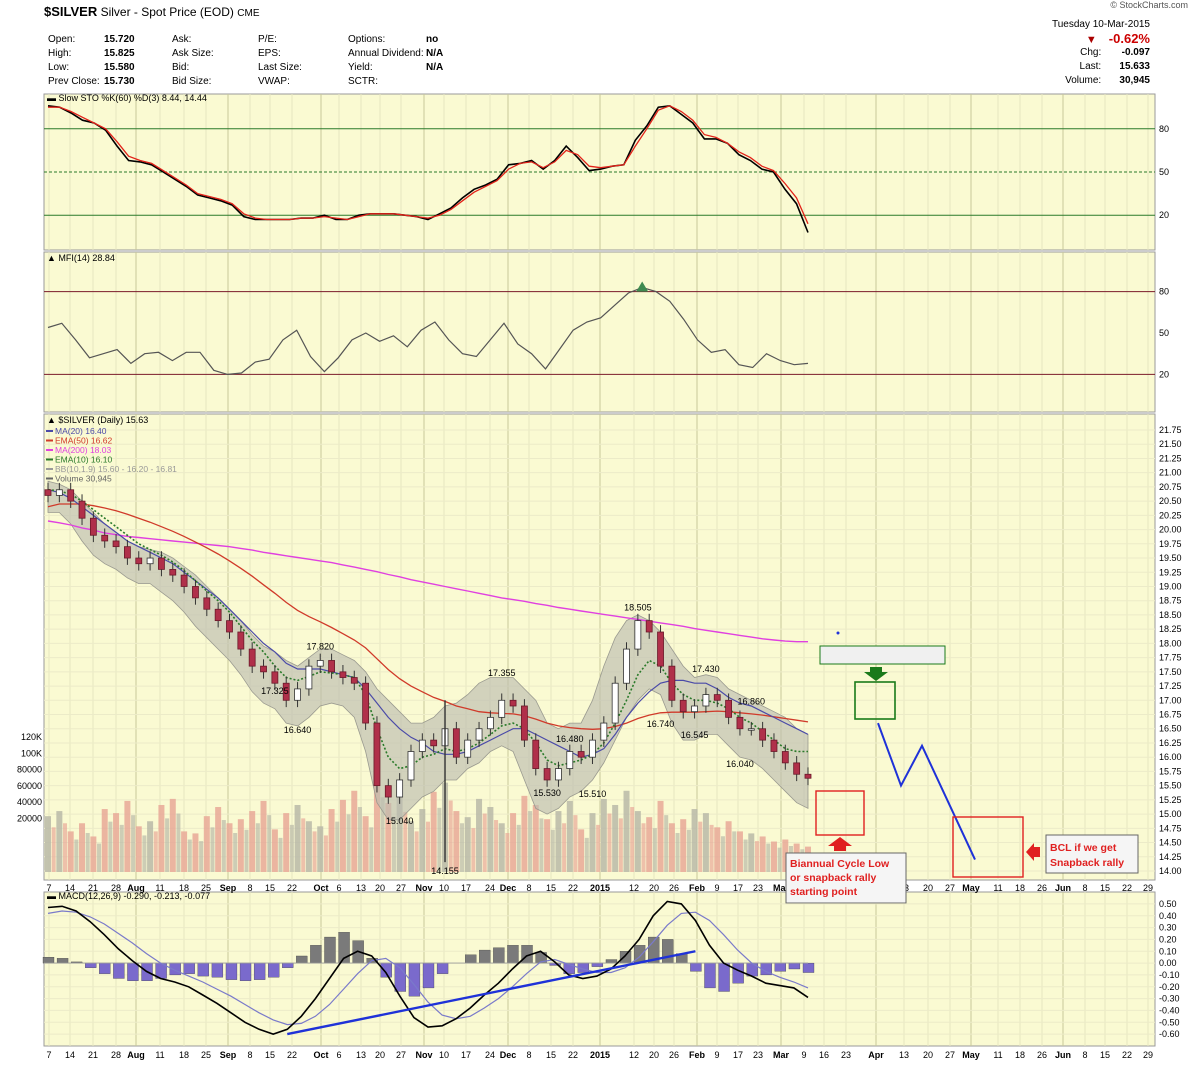  What do you see at coordinates (1164, 292) in the screenshot?
I see `mfi-tick: 80` at bounding box center [1164, 292].